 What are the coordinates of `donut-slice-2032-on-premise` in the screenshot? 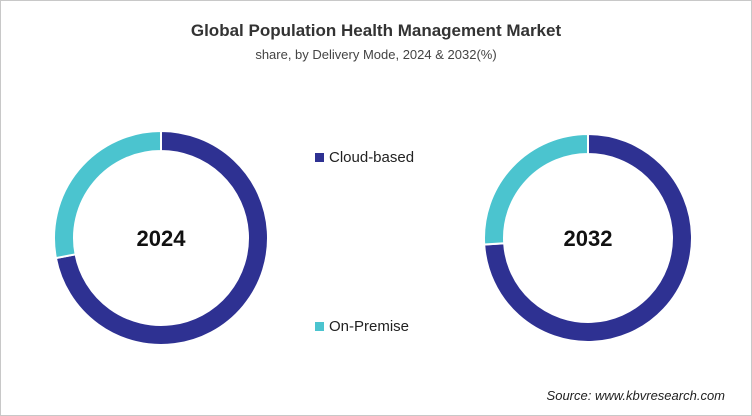 It's located at (536, 189).